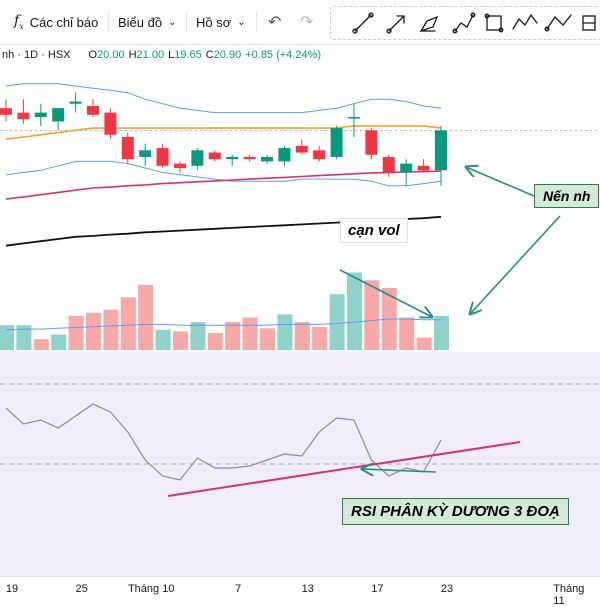 This screenshot has height=607, width=600. I want to click on time-axis-tick-label: Tháng 11, so click(569, 595).